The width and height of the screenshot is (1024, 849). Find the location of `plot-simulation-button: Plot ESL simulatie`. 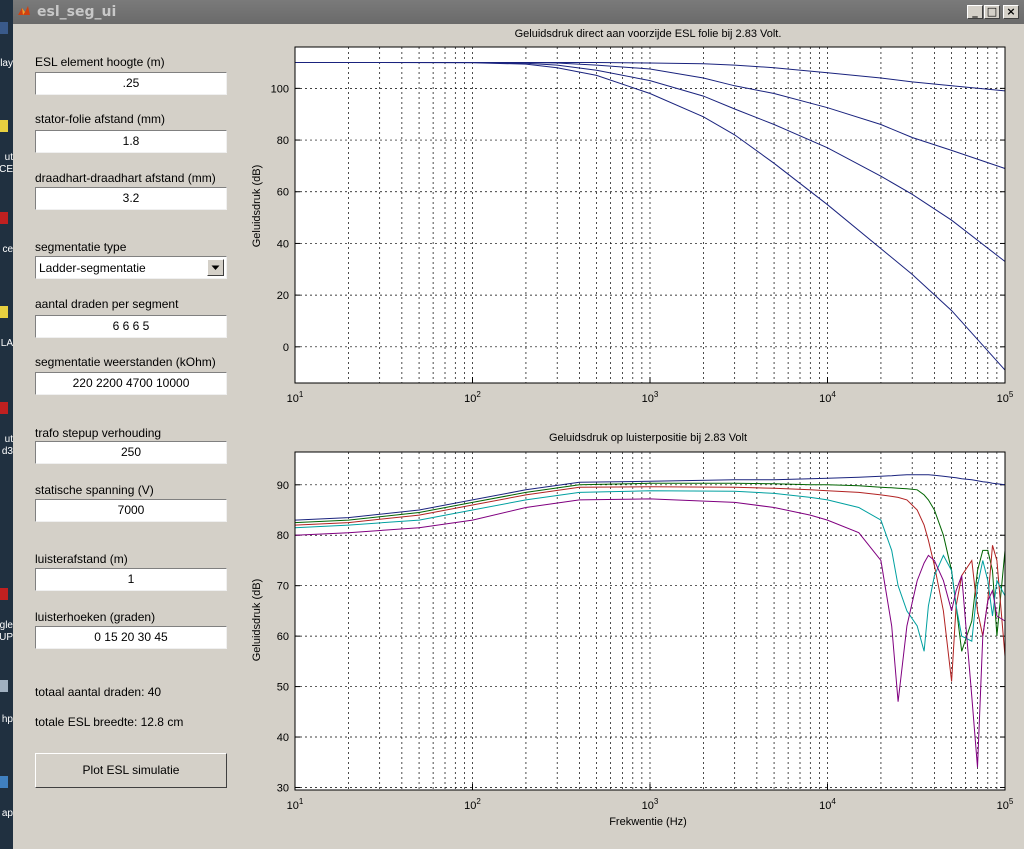

plot-simulation-button: Plot ESL simulatie is located at coordinates (131, 770).